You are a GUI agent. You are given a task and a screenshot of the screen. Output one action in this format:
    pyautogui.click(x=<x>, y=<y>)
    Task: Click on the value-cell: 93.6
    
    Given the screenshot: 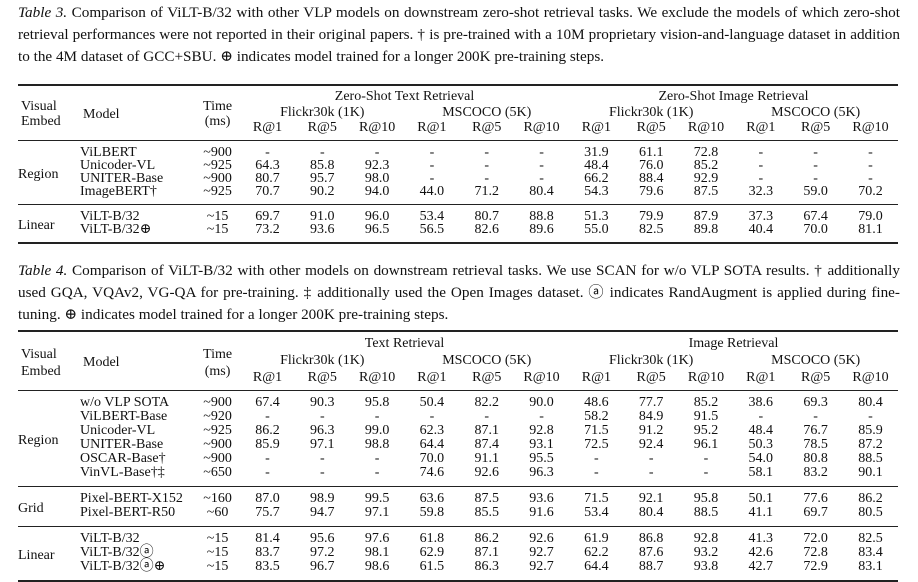 What is the action you would take?
    pyautogui.click(x=541, y=498)
    